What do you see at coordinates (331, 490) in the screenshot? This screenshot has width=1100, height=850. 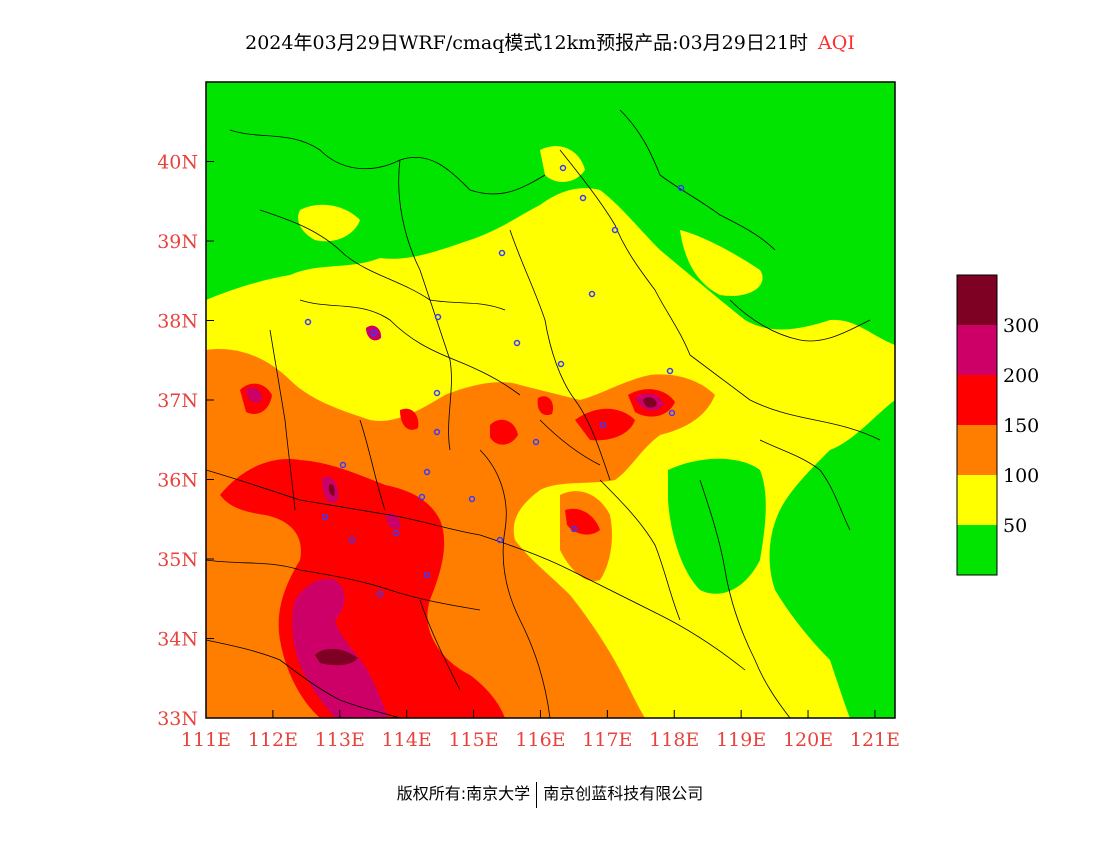 I see `aqi-hazardous-region-c` at bounding box center [331, 490].